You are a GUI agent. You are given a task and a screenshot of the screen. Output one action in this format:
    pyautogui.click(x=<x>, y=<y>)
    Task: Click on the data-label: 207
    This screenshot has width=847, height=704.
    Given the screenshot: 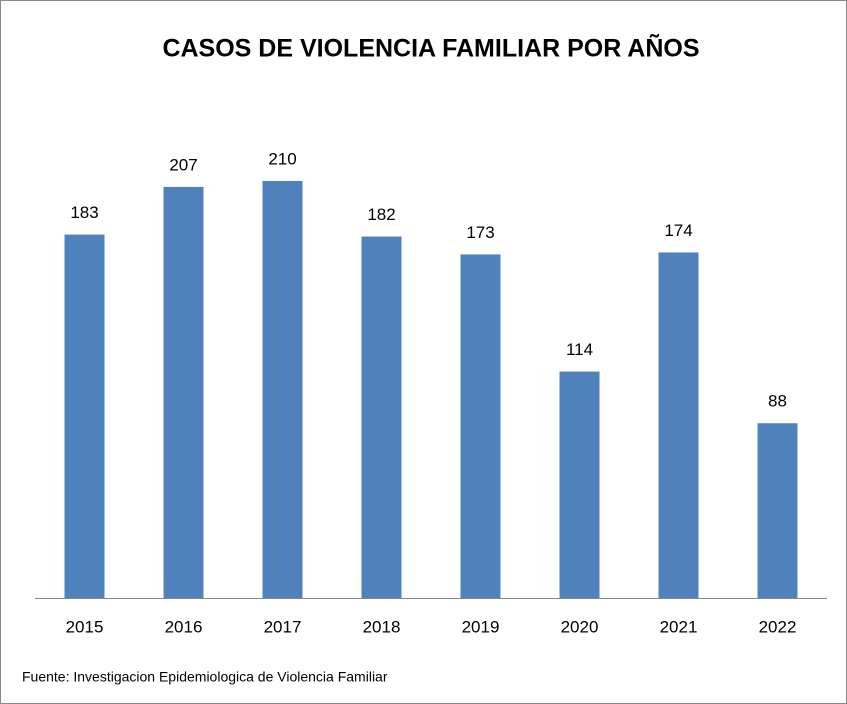 What is the action you would take?
    pyautogui.click(x=183, y=164)
    